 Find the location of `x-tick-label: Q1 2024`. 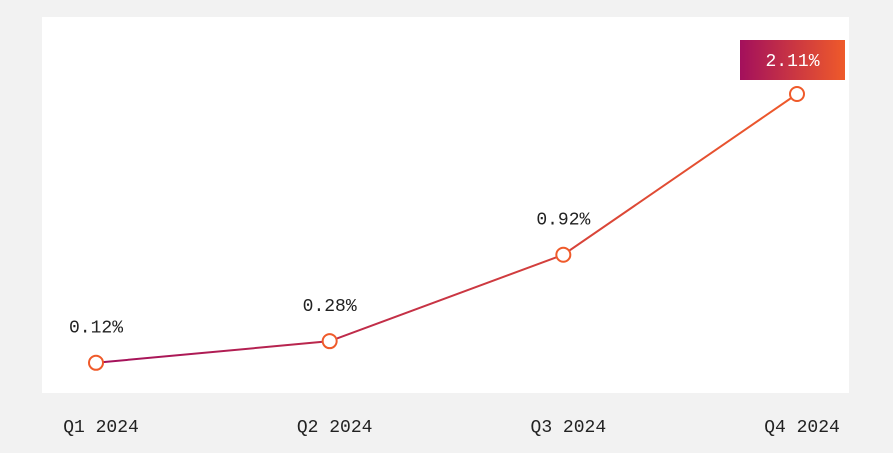

x-tick-label: Q1 2024 is located at coordinates (101, 428).